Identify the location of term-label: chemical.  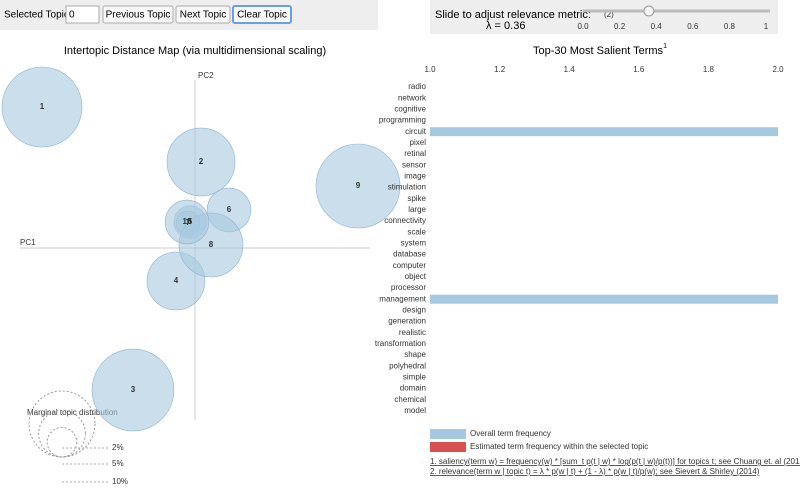
(410, 399).